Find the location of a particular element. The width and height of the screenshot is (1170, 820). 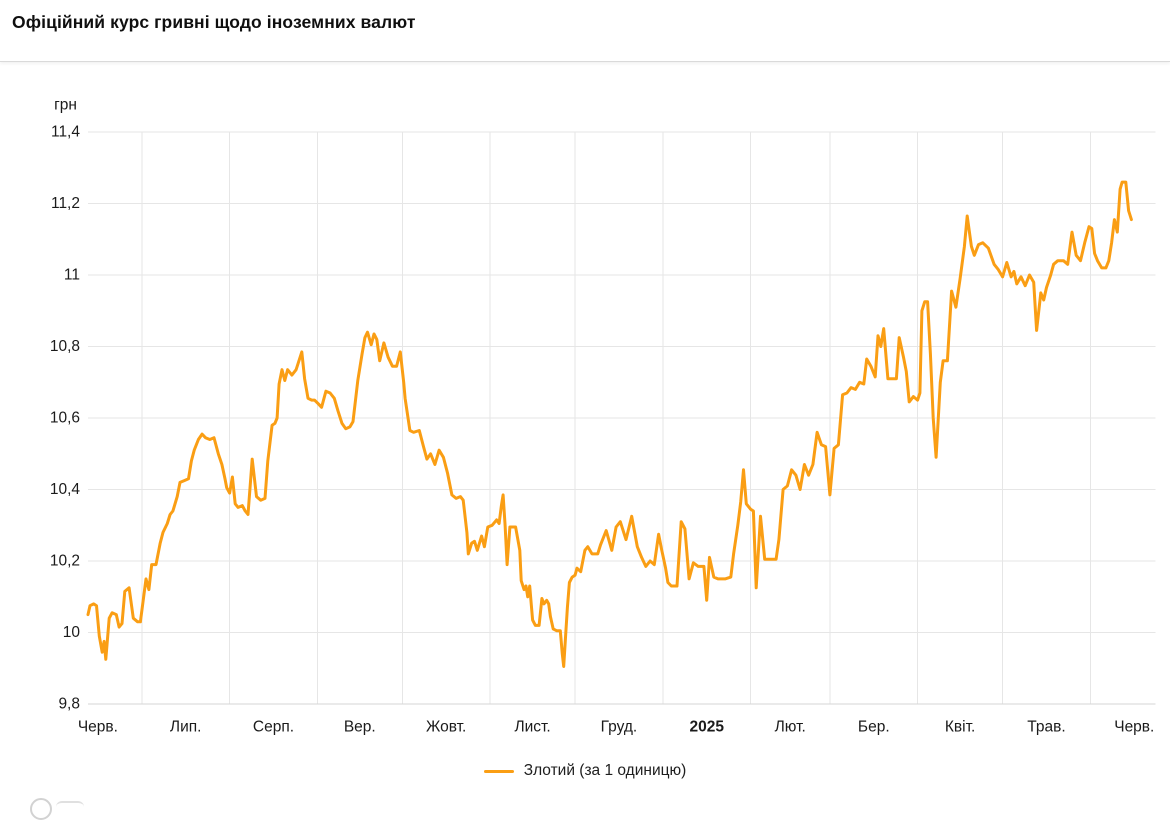

y-tick-label: 10,6 is located at coordinates (65, 418).